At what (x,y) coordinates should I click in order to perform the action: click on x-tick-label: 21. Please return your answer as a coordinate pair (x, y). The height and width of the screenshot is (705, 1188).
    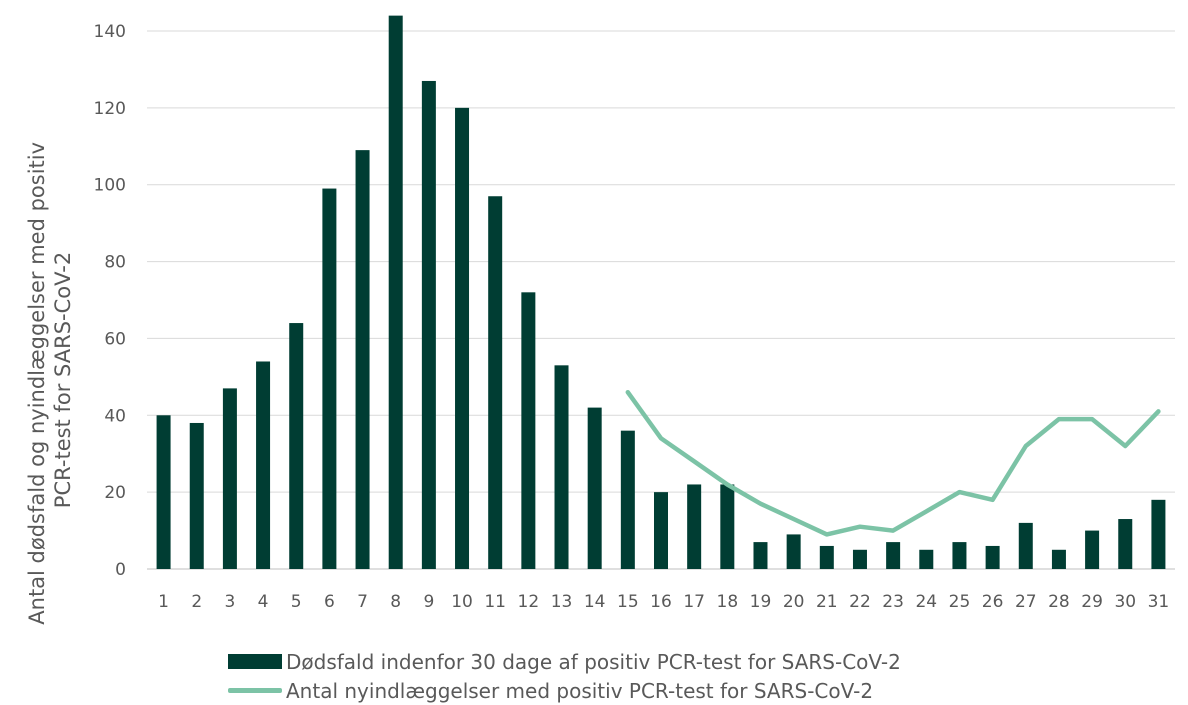
    Looking at the image, I should click on (827, 602).